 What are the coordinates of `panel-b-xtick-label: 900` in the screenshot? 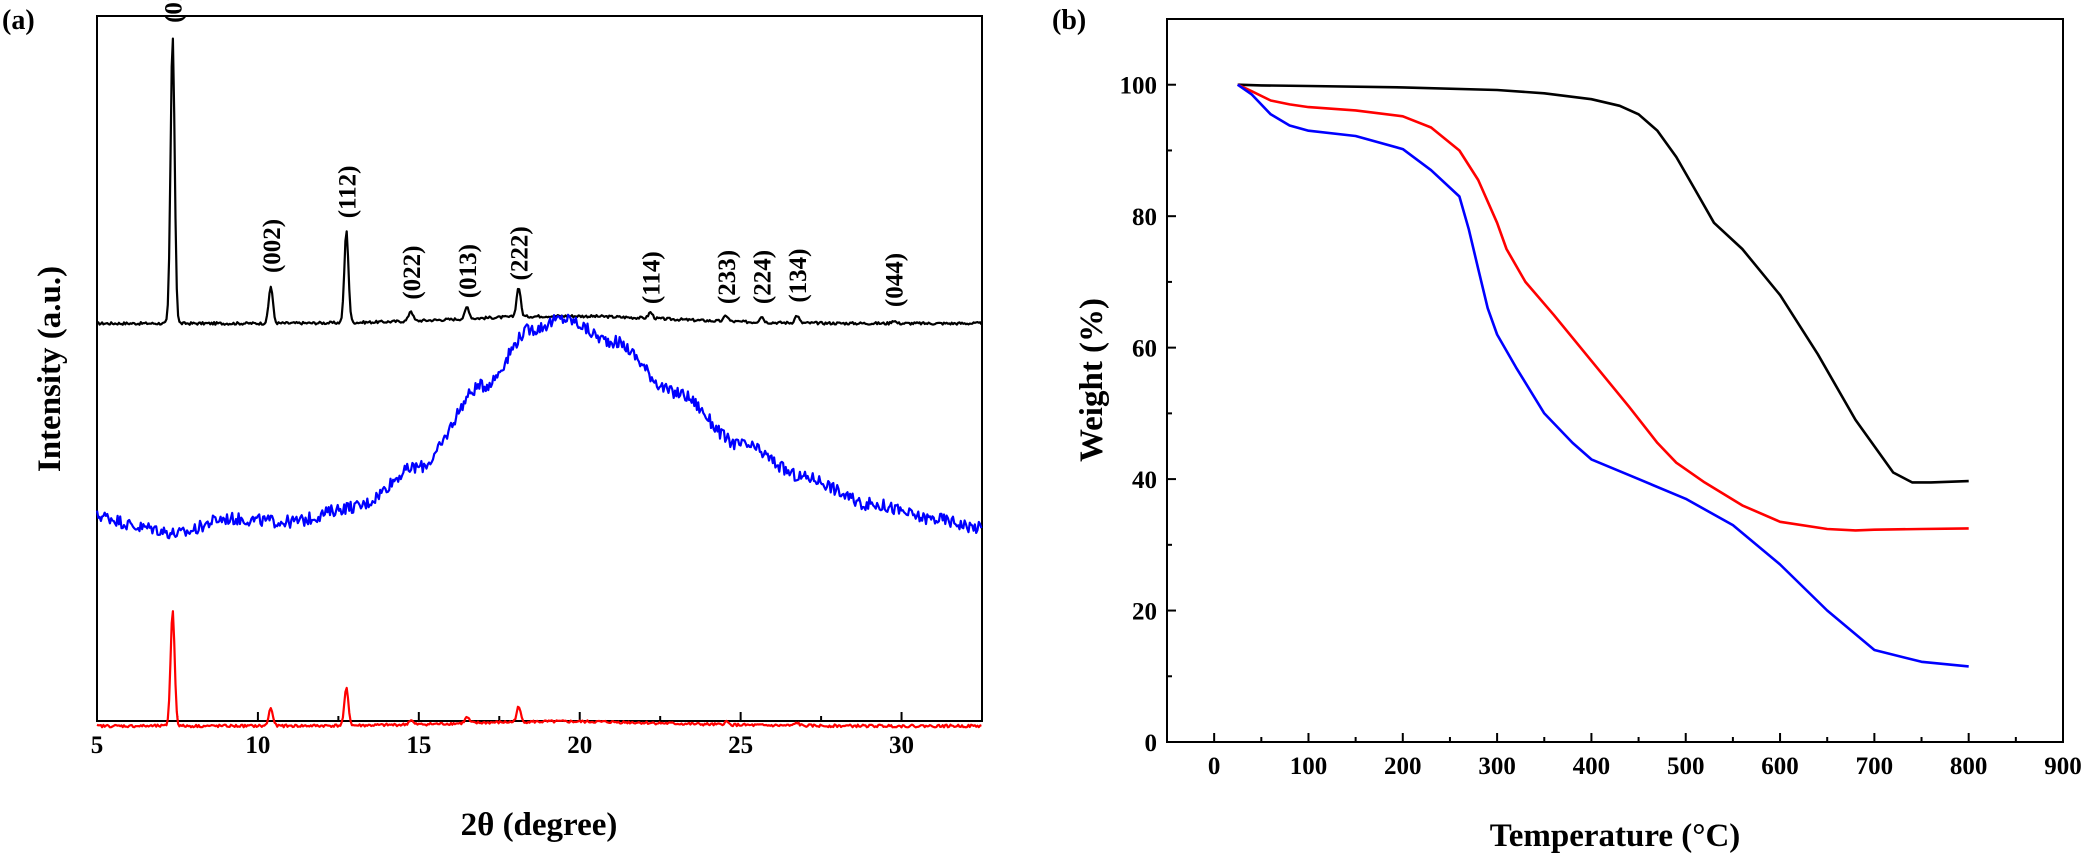 It's located at (2063, 766).